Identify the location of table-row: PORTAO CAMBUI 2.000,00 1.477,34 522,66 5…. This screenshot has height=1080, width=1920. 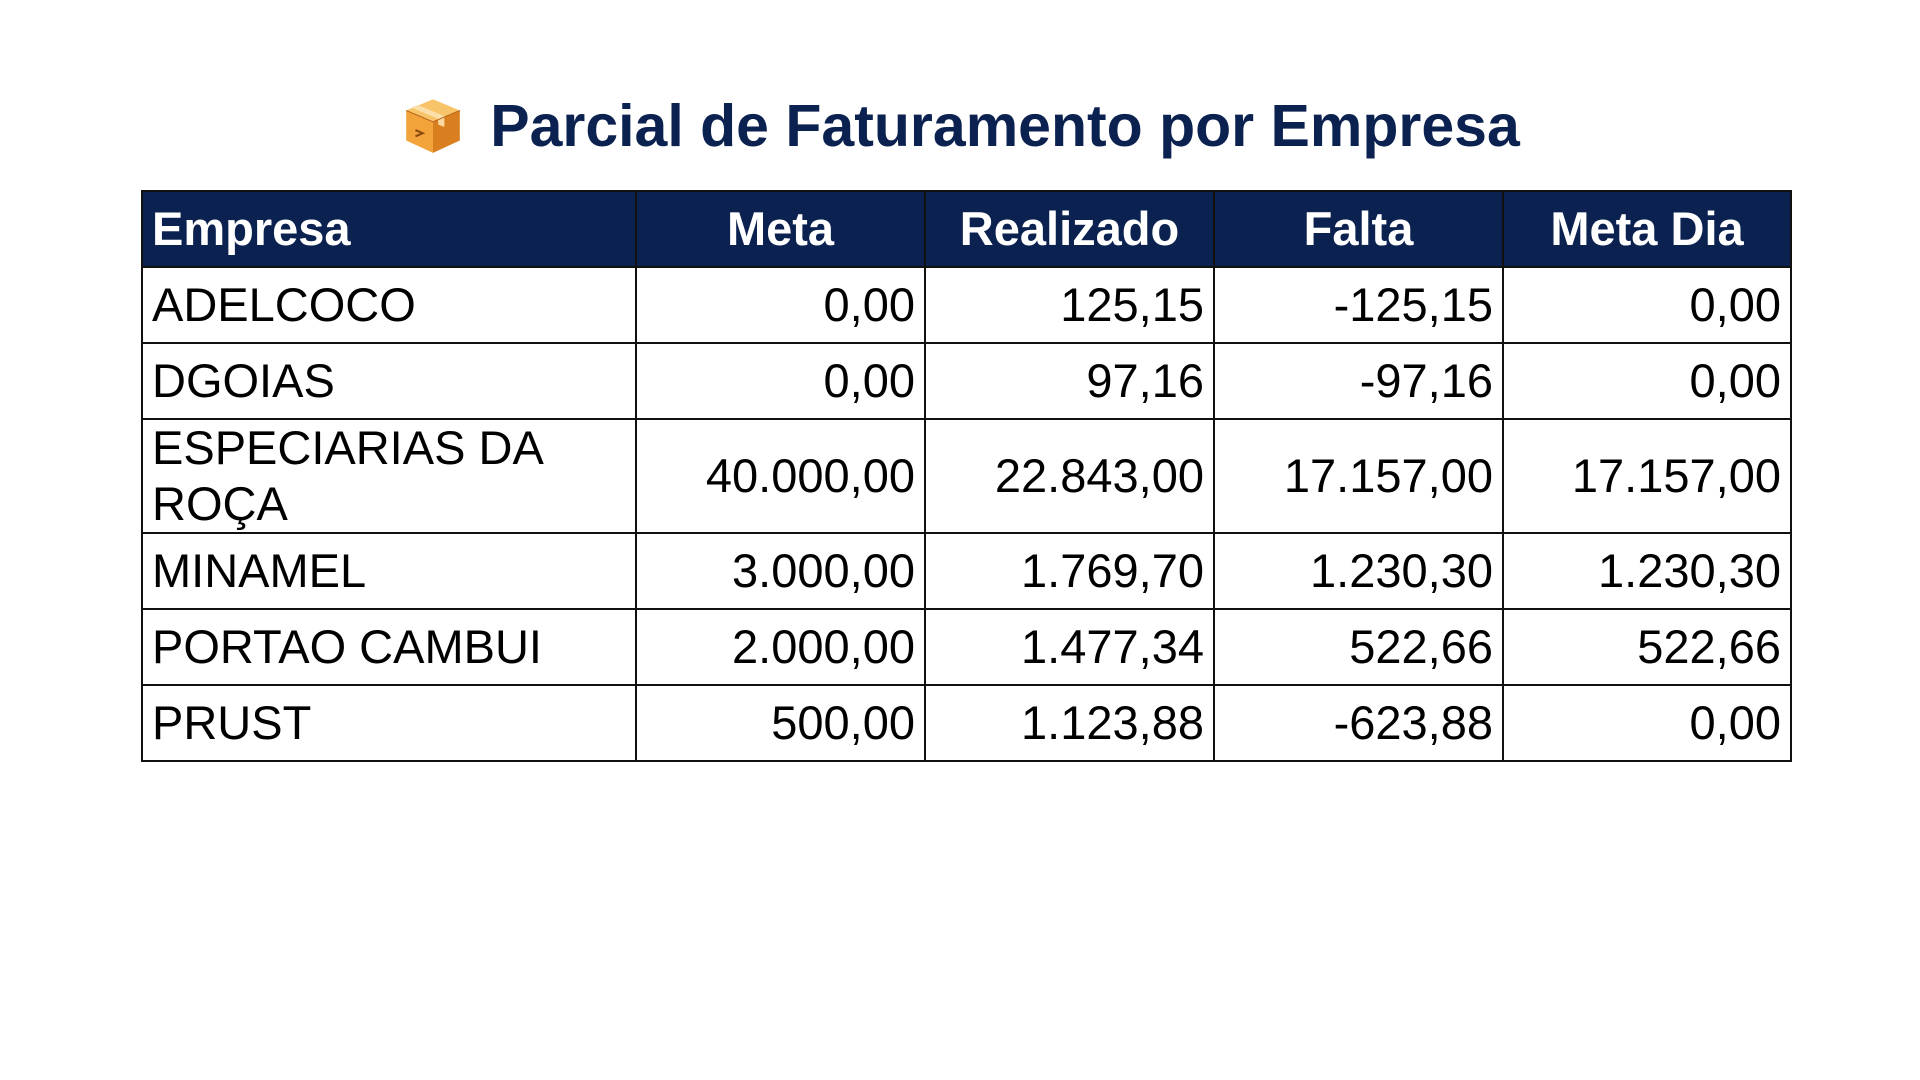
(966, 647).